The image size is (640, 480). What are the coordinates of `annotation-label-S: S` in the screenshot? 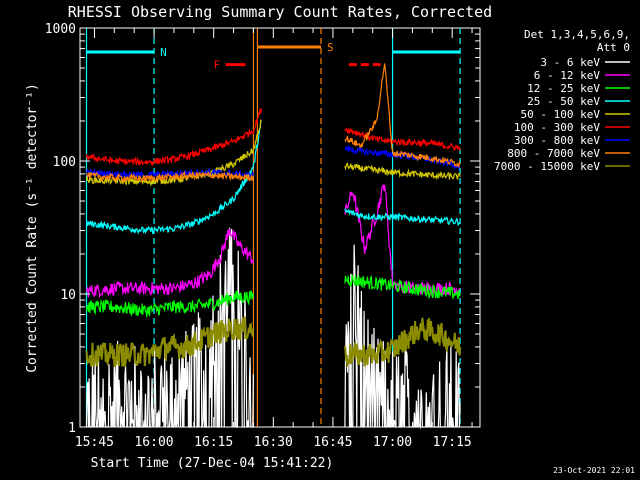 It's located at (330, 47).